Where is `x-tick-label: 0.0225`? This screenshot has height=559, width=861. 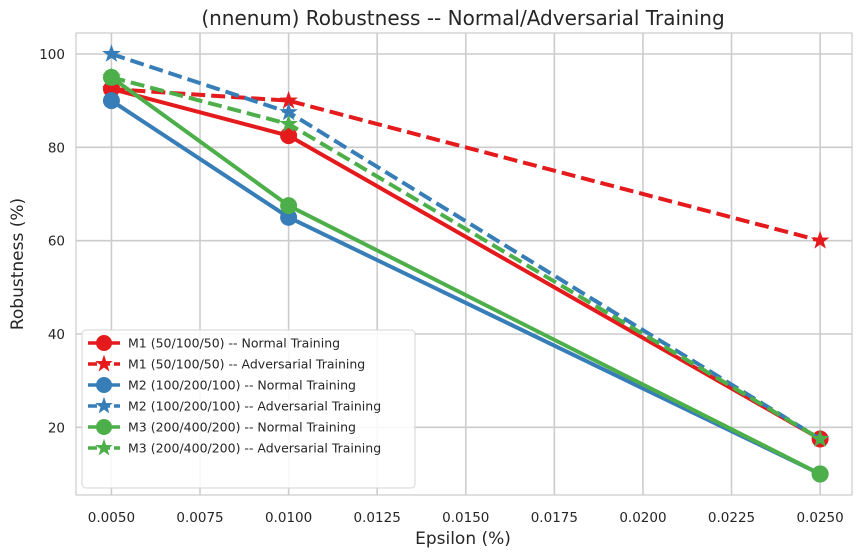 x-tick-label: 0.0225 is located at coordinates (731, 518).